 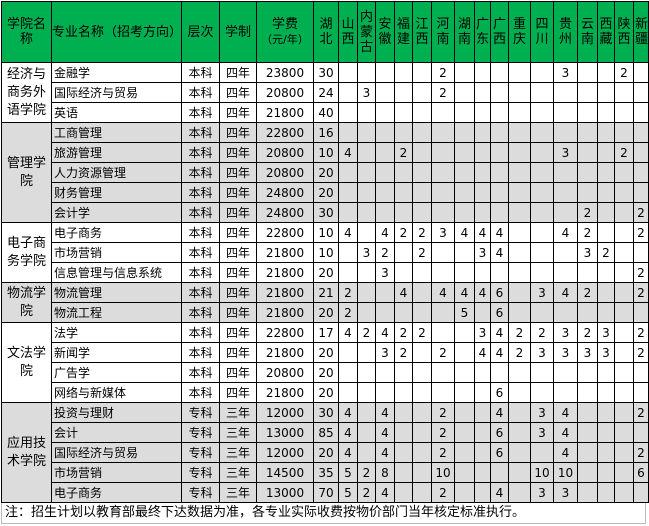 I want to click on fee: 24800, so click(x=285, y=192).